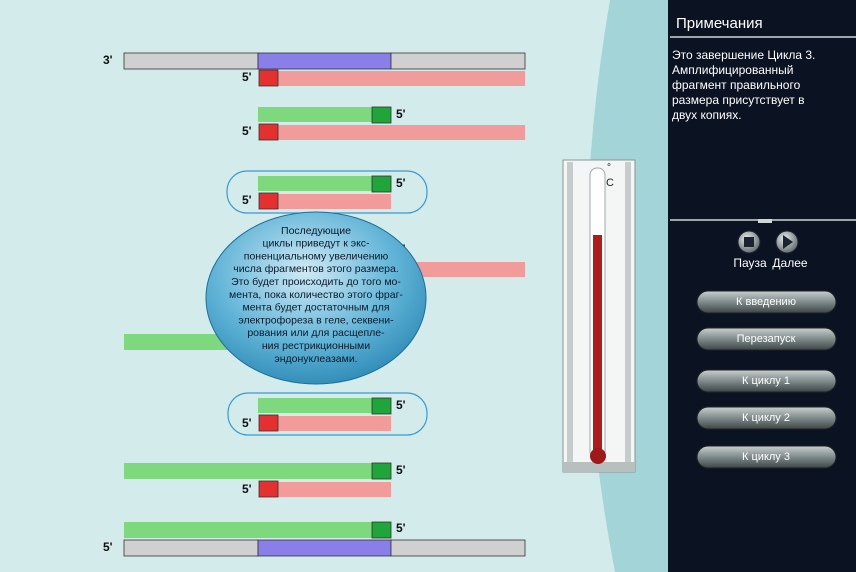  What do you see at coordinates (599, 316) in the screenshot?
I see `thermometer: ° C` at bounding box center [599, 316].